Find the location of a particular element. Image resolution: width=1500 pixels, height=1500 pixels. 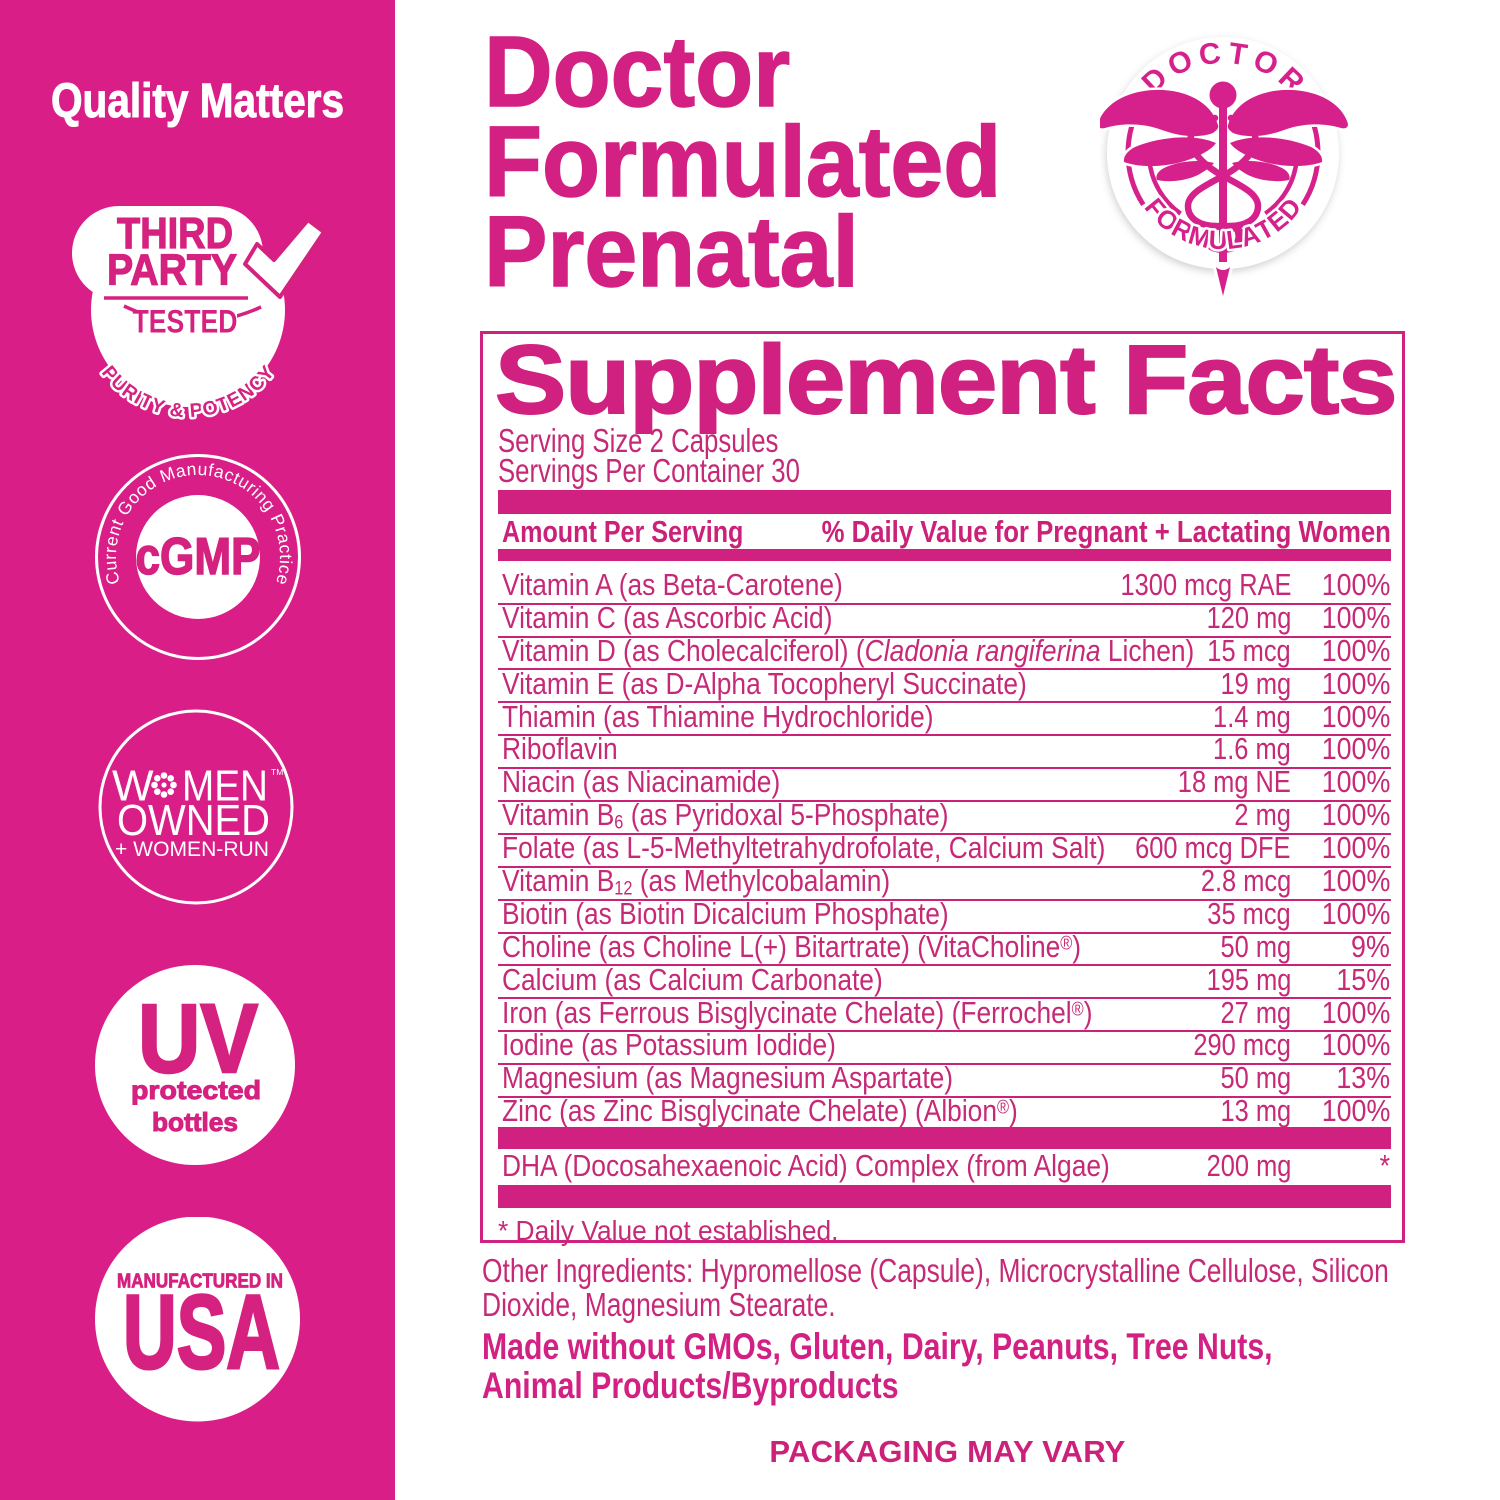

svg-text: cGMP is located at coordinates (198, 557).